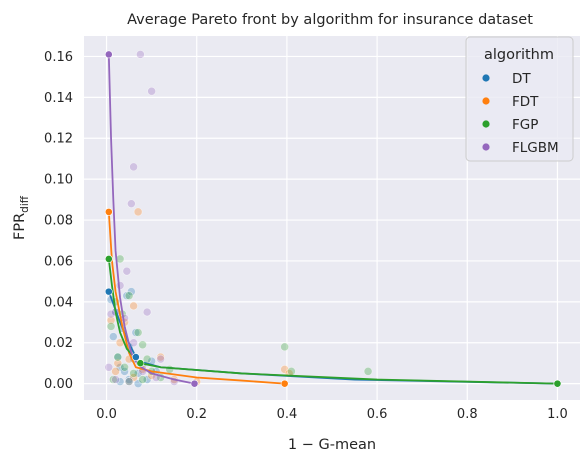  What do you see at coordinates (287, 414) in the screenshot?
I see `x-tick-label: 0.4` at bounding box center [287, 414].